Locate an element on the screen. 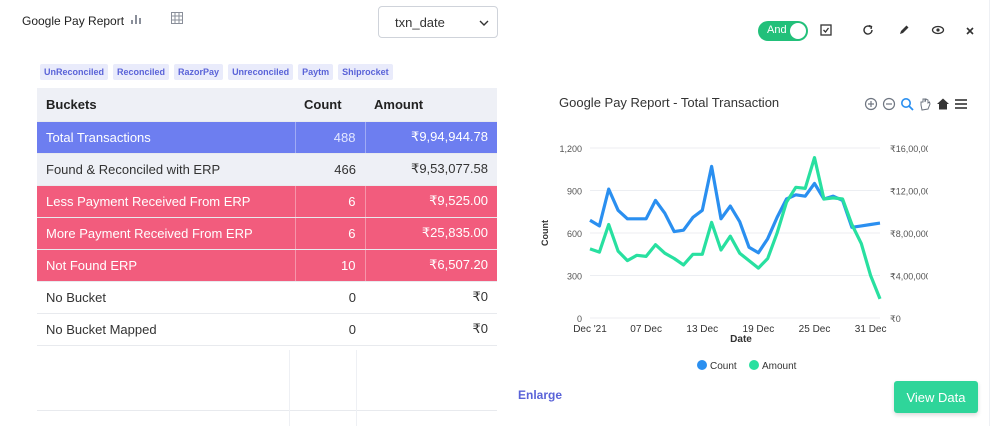  bar-chart-icon is located at coordinates (136, 20).